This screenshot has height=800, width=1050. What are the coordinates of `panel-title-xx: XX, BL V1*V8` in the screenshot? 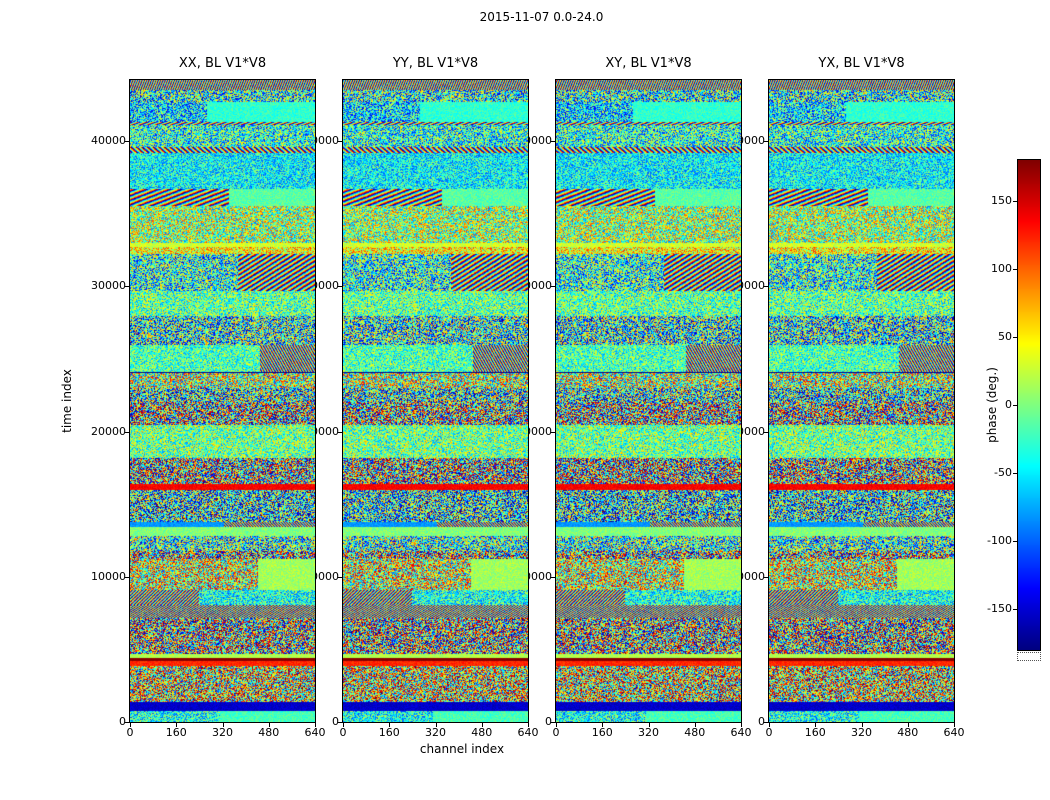 It's located at (222, 63).